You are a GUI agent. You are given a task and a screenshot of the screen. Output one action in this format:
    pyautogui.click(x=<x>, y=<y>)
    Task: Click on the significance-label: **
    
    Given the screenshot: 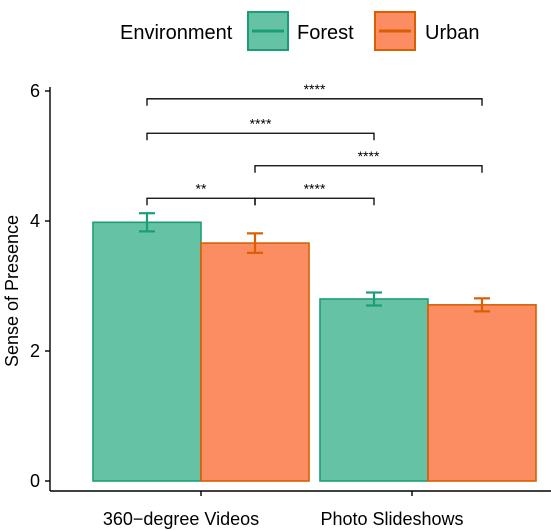 What is the action you would take?
    pyautogui.click(x=201, y=188)
    